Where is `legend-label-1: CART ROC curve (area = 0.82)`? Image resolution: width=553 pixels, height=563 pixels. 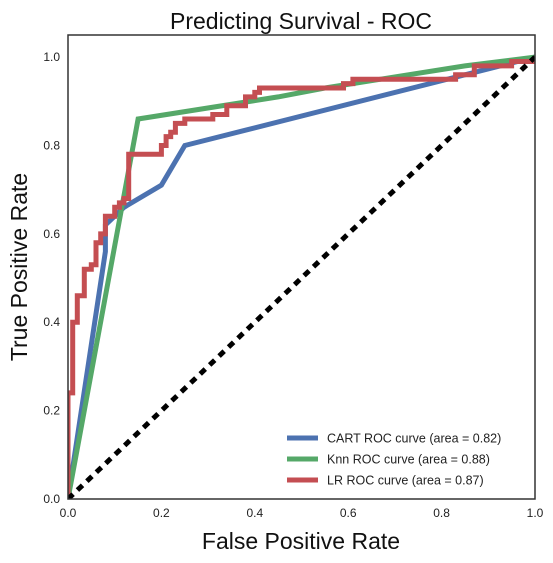 legend-label-1: CART ROC curve (area = 0.82) is located at coordinates (414, 439).